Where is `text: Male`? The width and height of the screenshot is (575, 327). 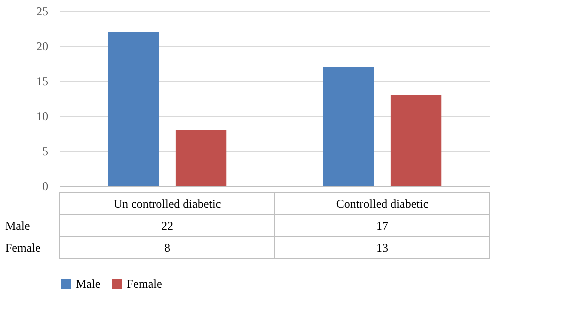 text: Male is located at coordinates (18, 226).